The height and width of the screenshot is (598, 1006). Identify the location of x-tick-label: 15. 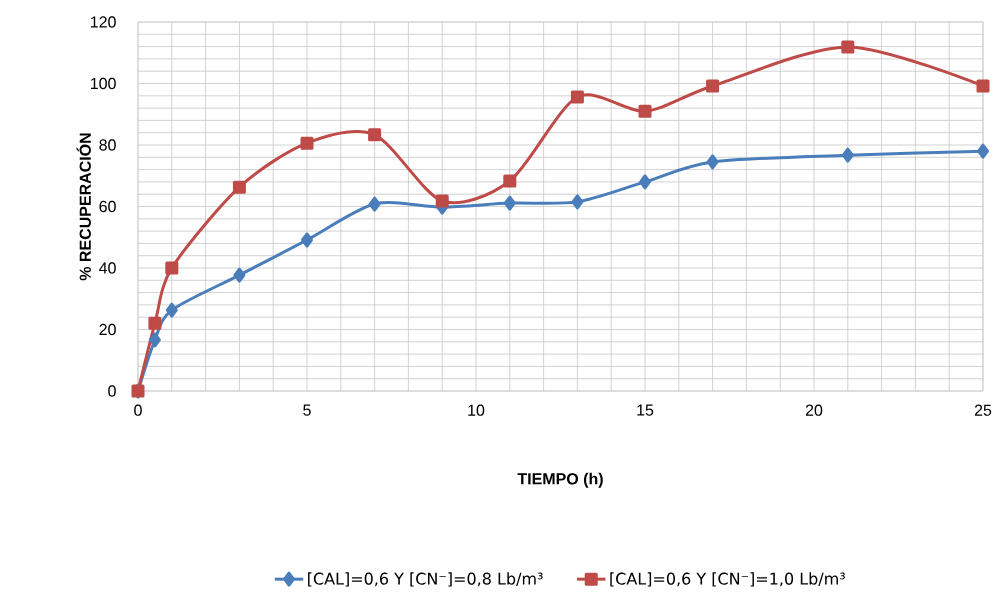
(645, 410).